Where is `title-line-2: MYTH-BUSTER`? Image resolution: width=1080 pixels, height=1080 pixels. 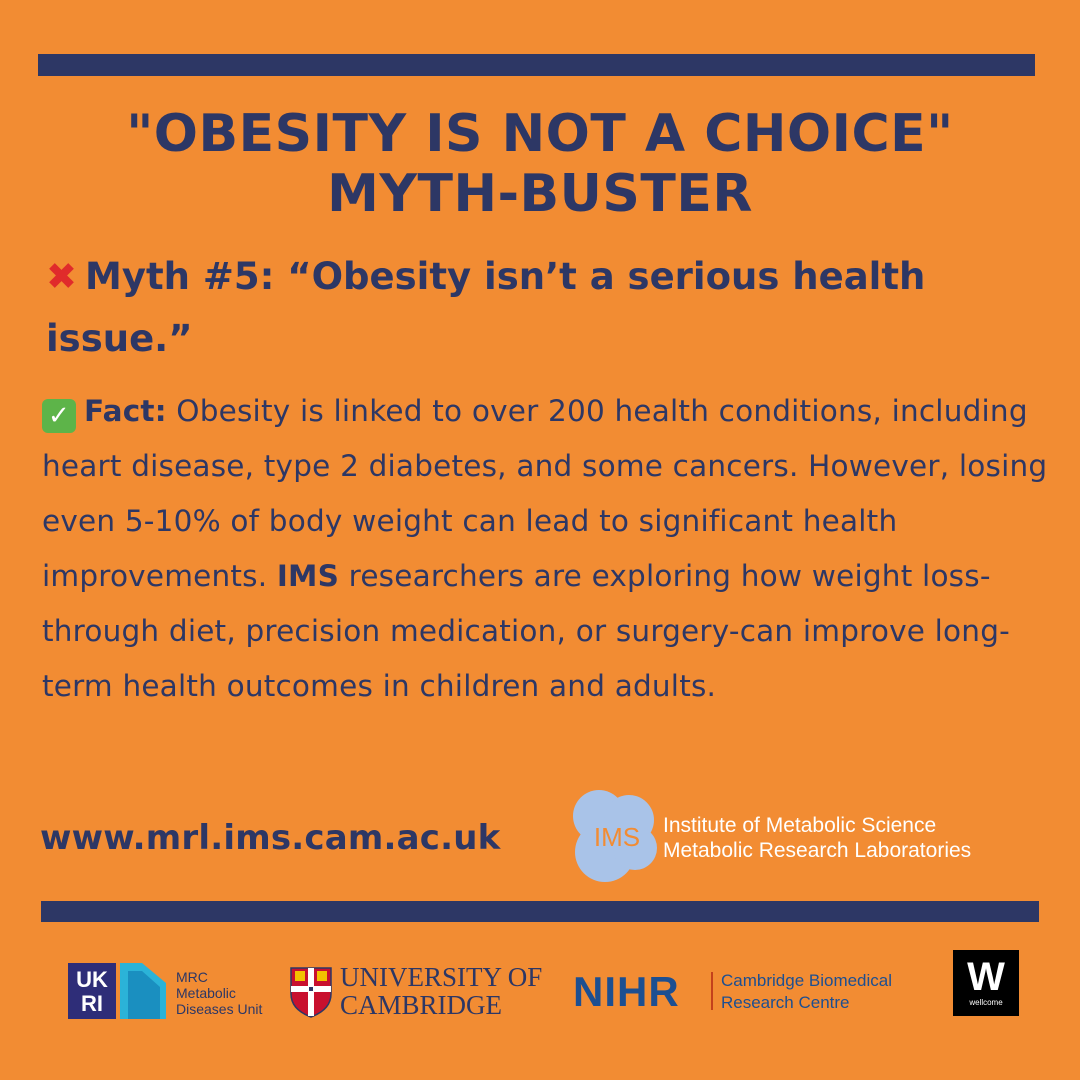 title-line-2: MYTH-BUSTER is located at coordinates (540, 194).